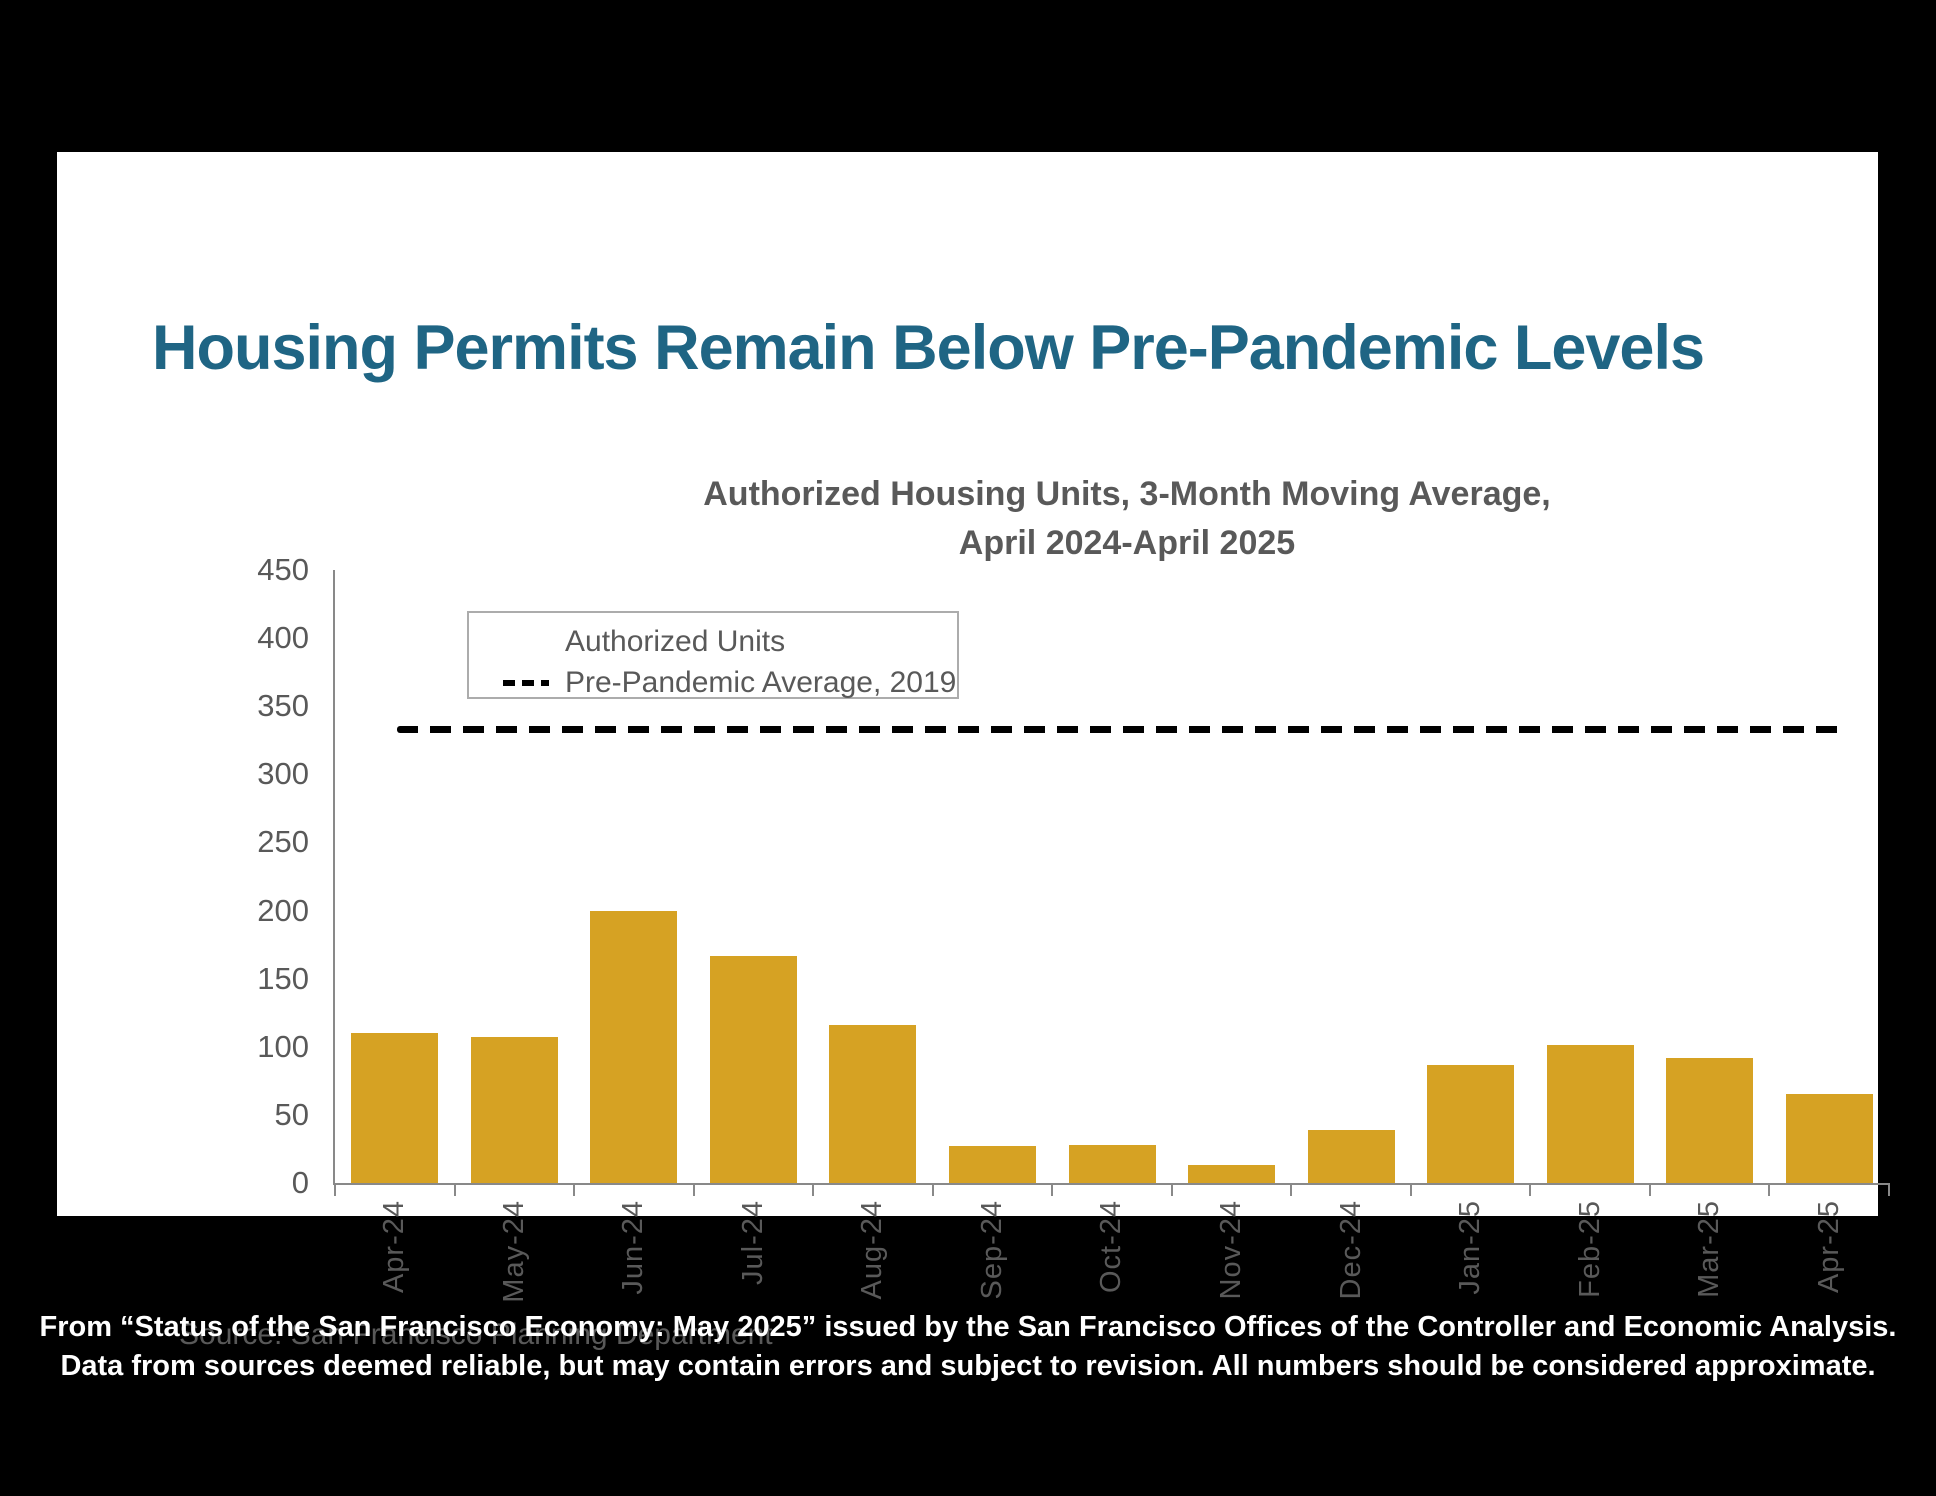  What do you see at coordinates (1709, 1249) in the screenshot?
I see `x-axis-label-text: Mar-25` at bounding box center [1709, 1249].